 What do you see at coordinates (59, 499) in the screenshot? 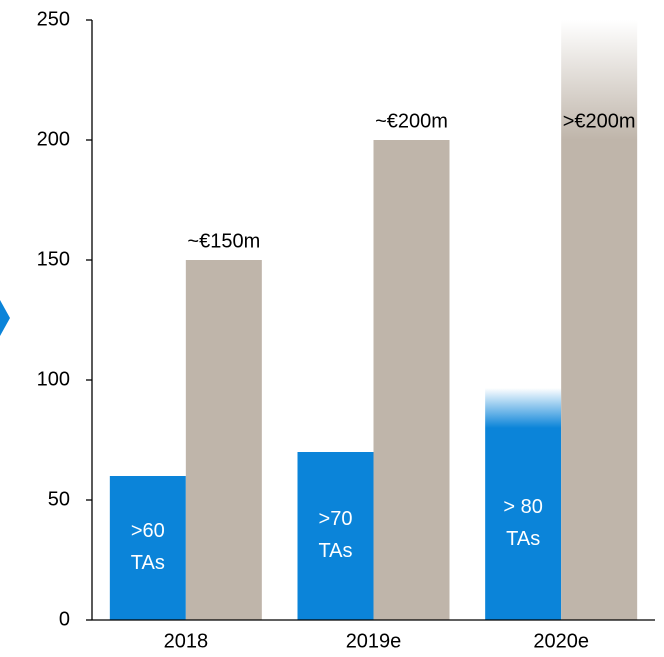
I see `y-tick-label: 50` at bounding box center [59, 499].